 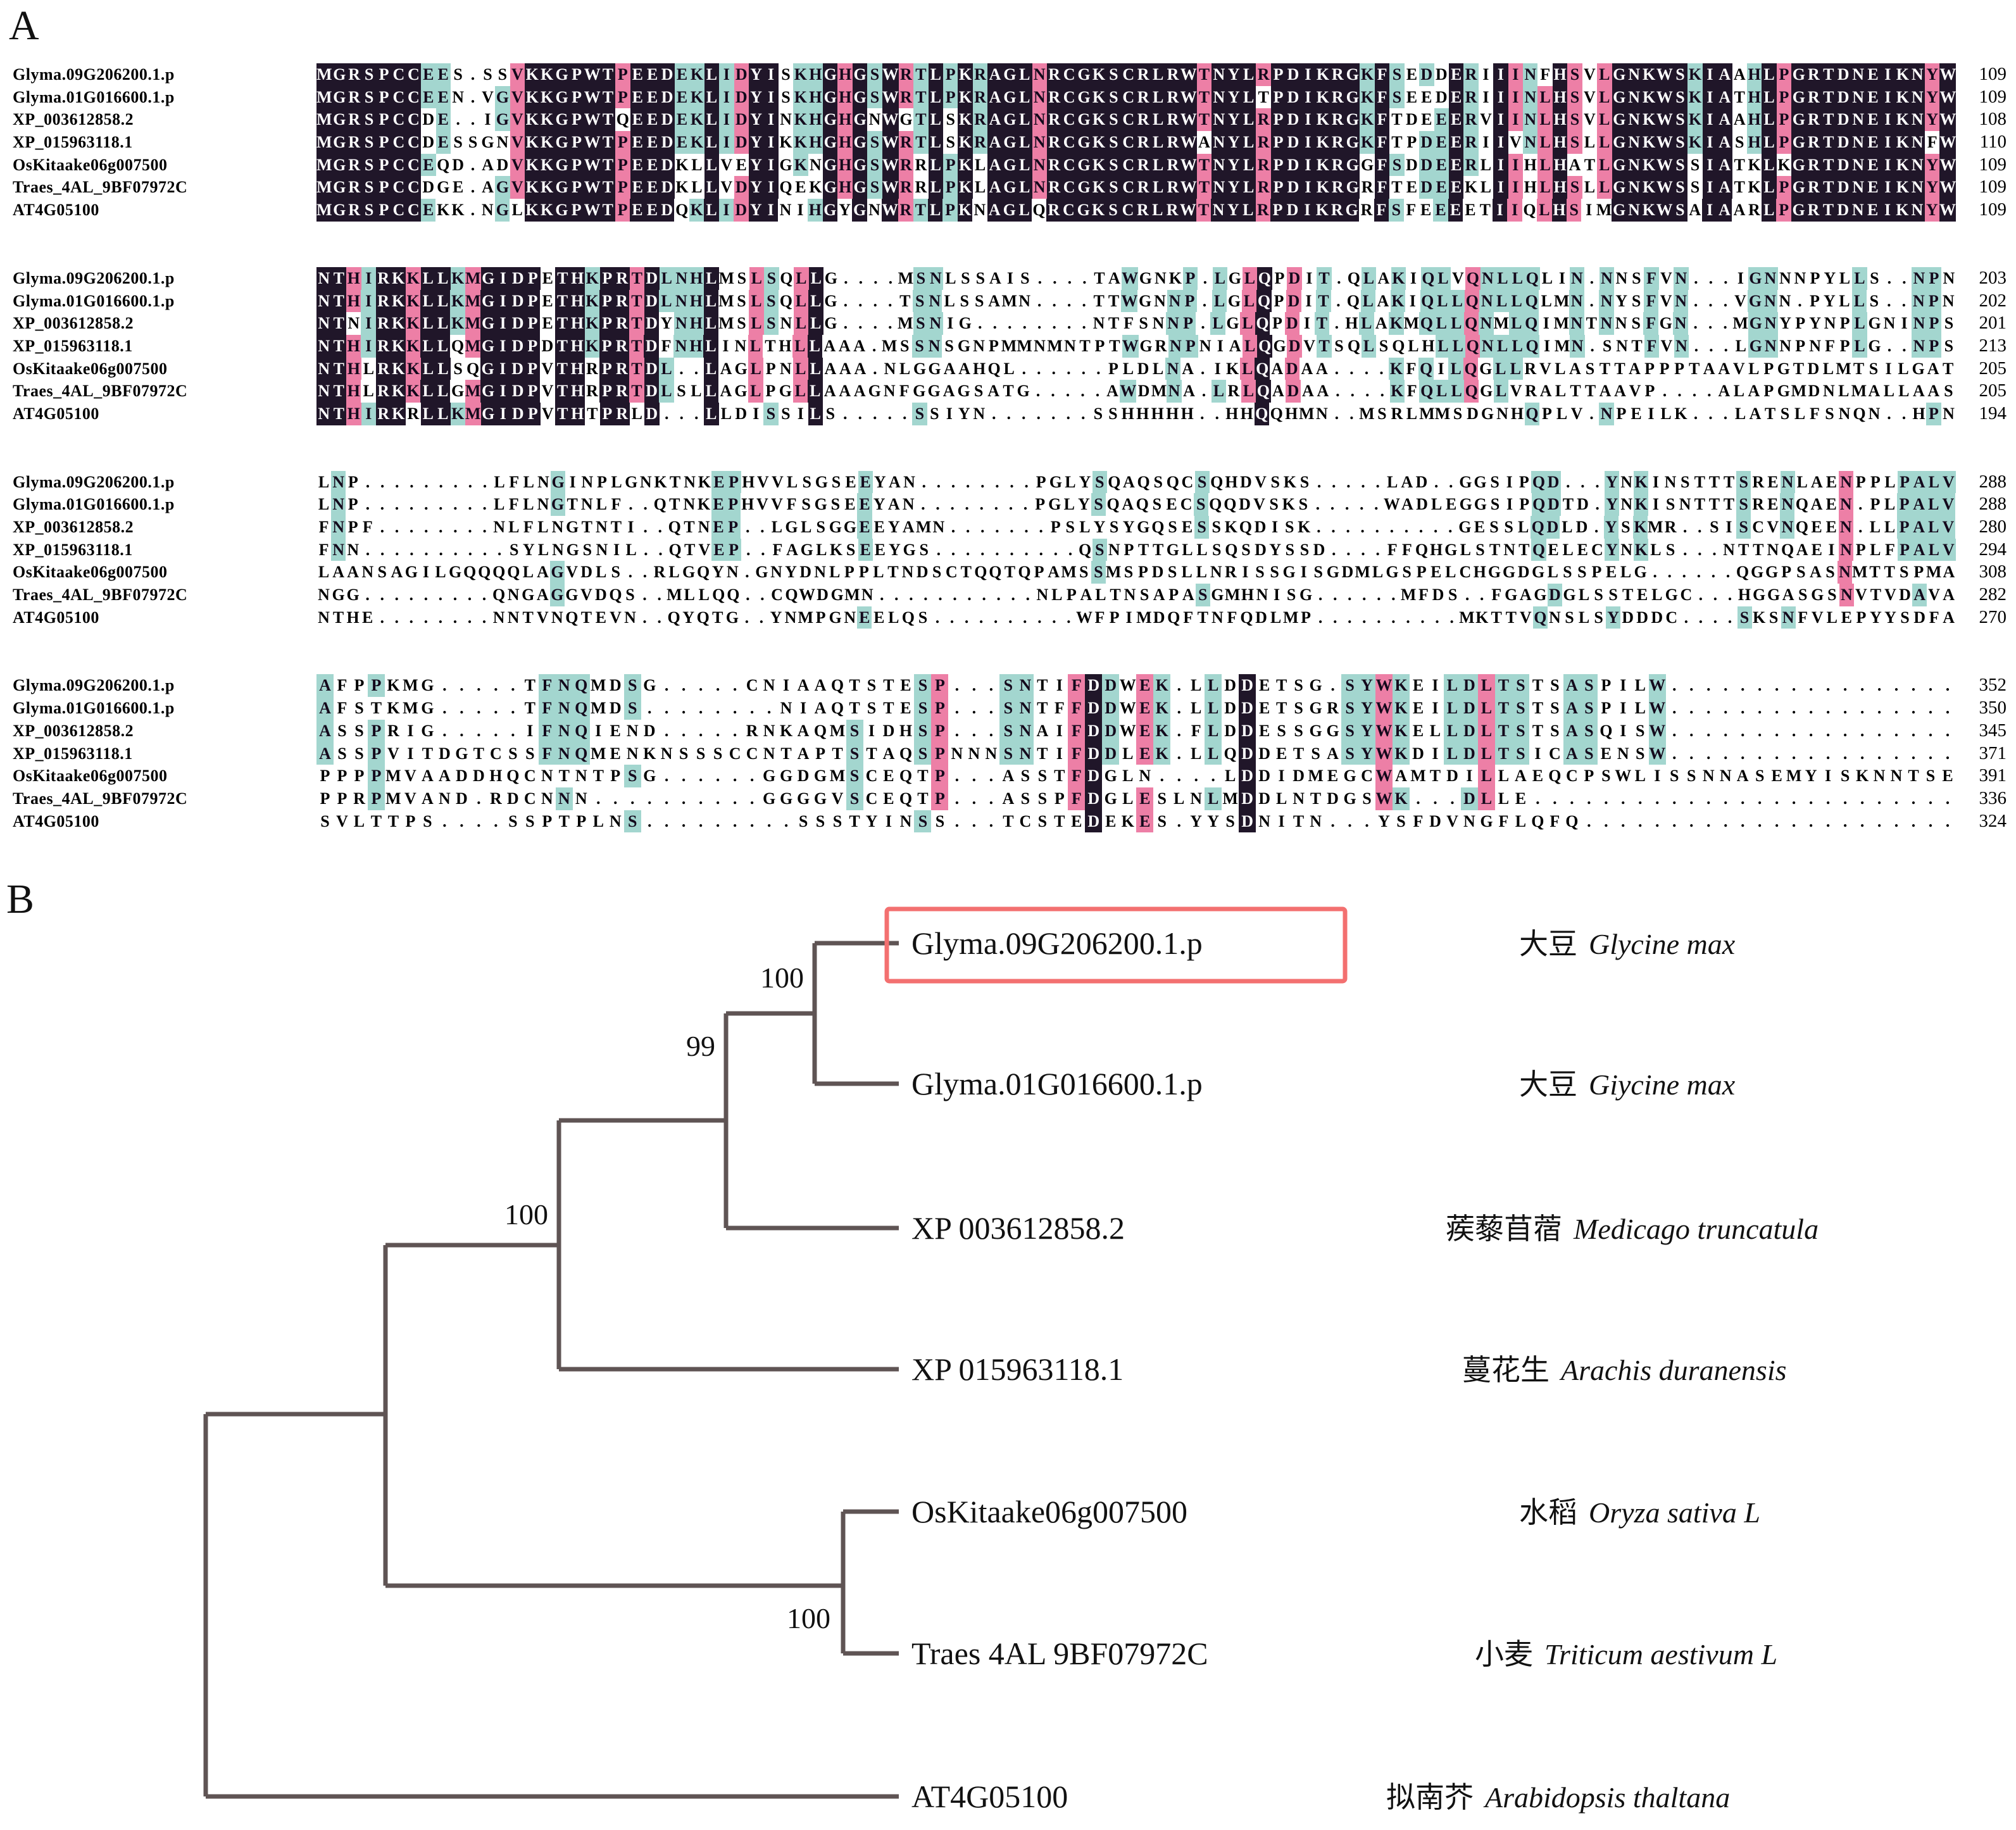 I want to click on bootstrap-legume-all: 100, so click(x=526, y=1214).